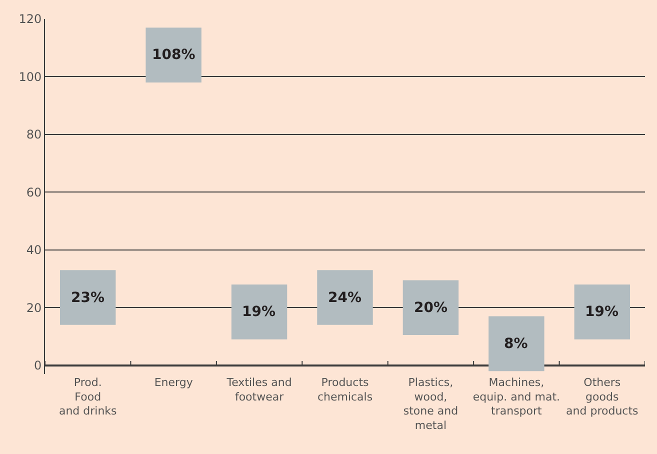  I want to click on x-tick-label: Products chemicals, so click(345, 390).